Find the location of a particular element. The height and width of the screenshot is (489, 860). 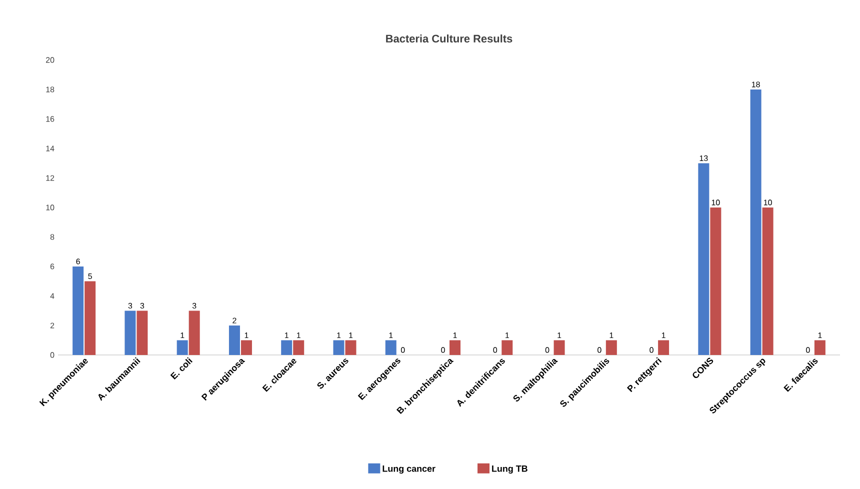

legend-label: Lung cancer is located at coordinates (409, 470).